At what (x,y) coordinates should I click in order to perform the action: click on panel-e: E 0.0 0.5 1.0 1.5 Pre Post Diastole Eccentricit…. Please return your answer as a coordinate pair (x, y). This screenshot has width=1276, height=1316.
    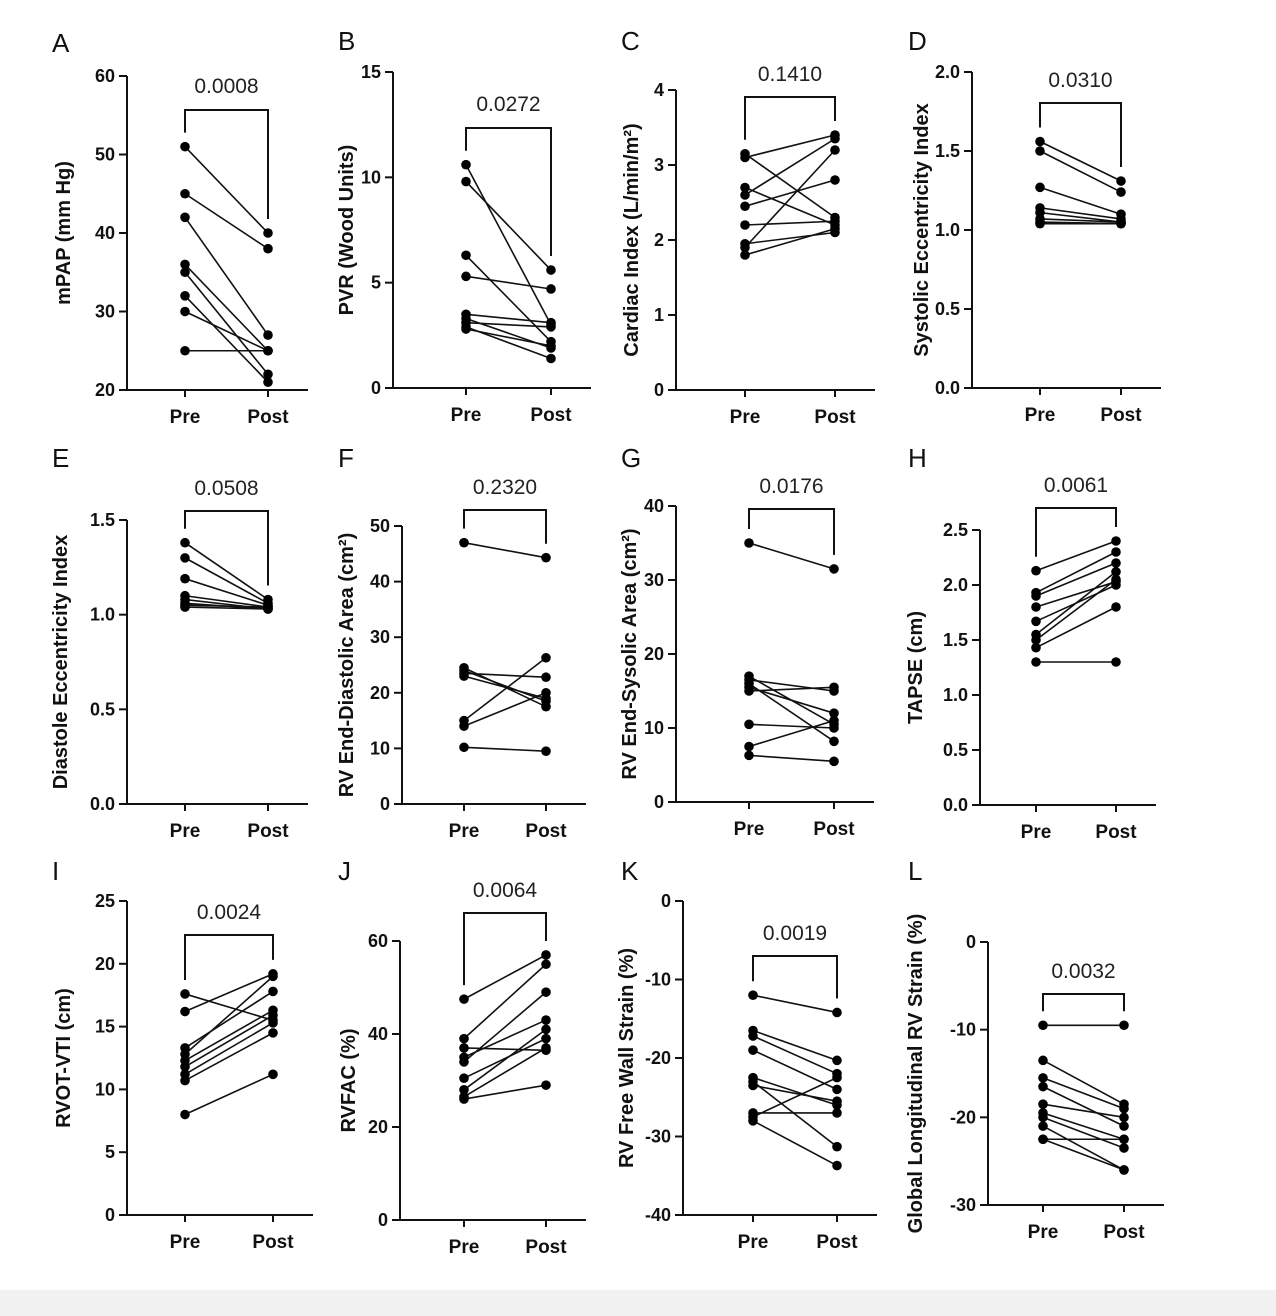
    Looking at the image, I should click on (179, 642).